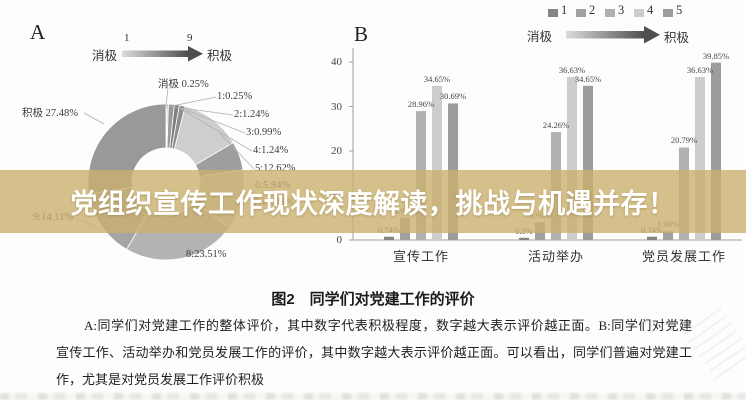  I want to click on bar-宣传工作-1, so click(389, 238).